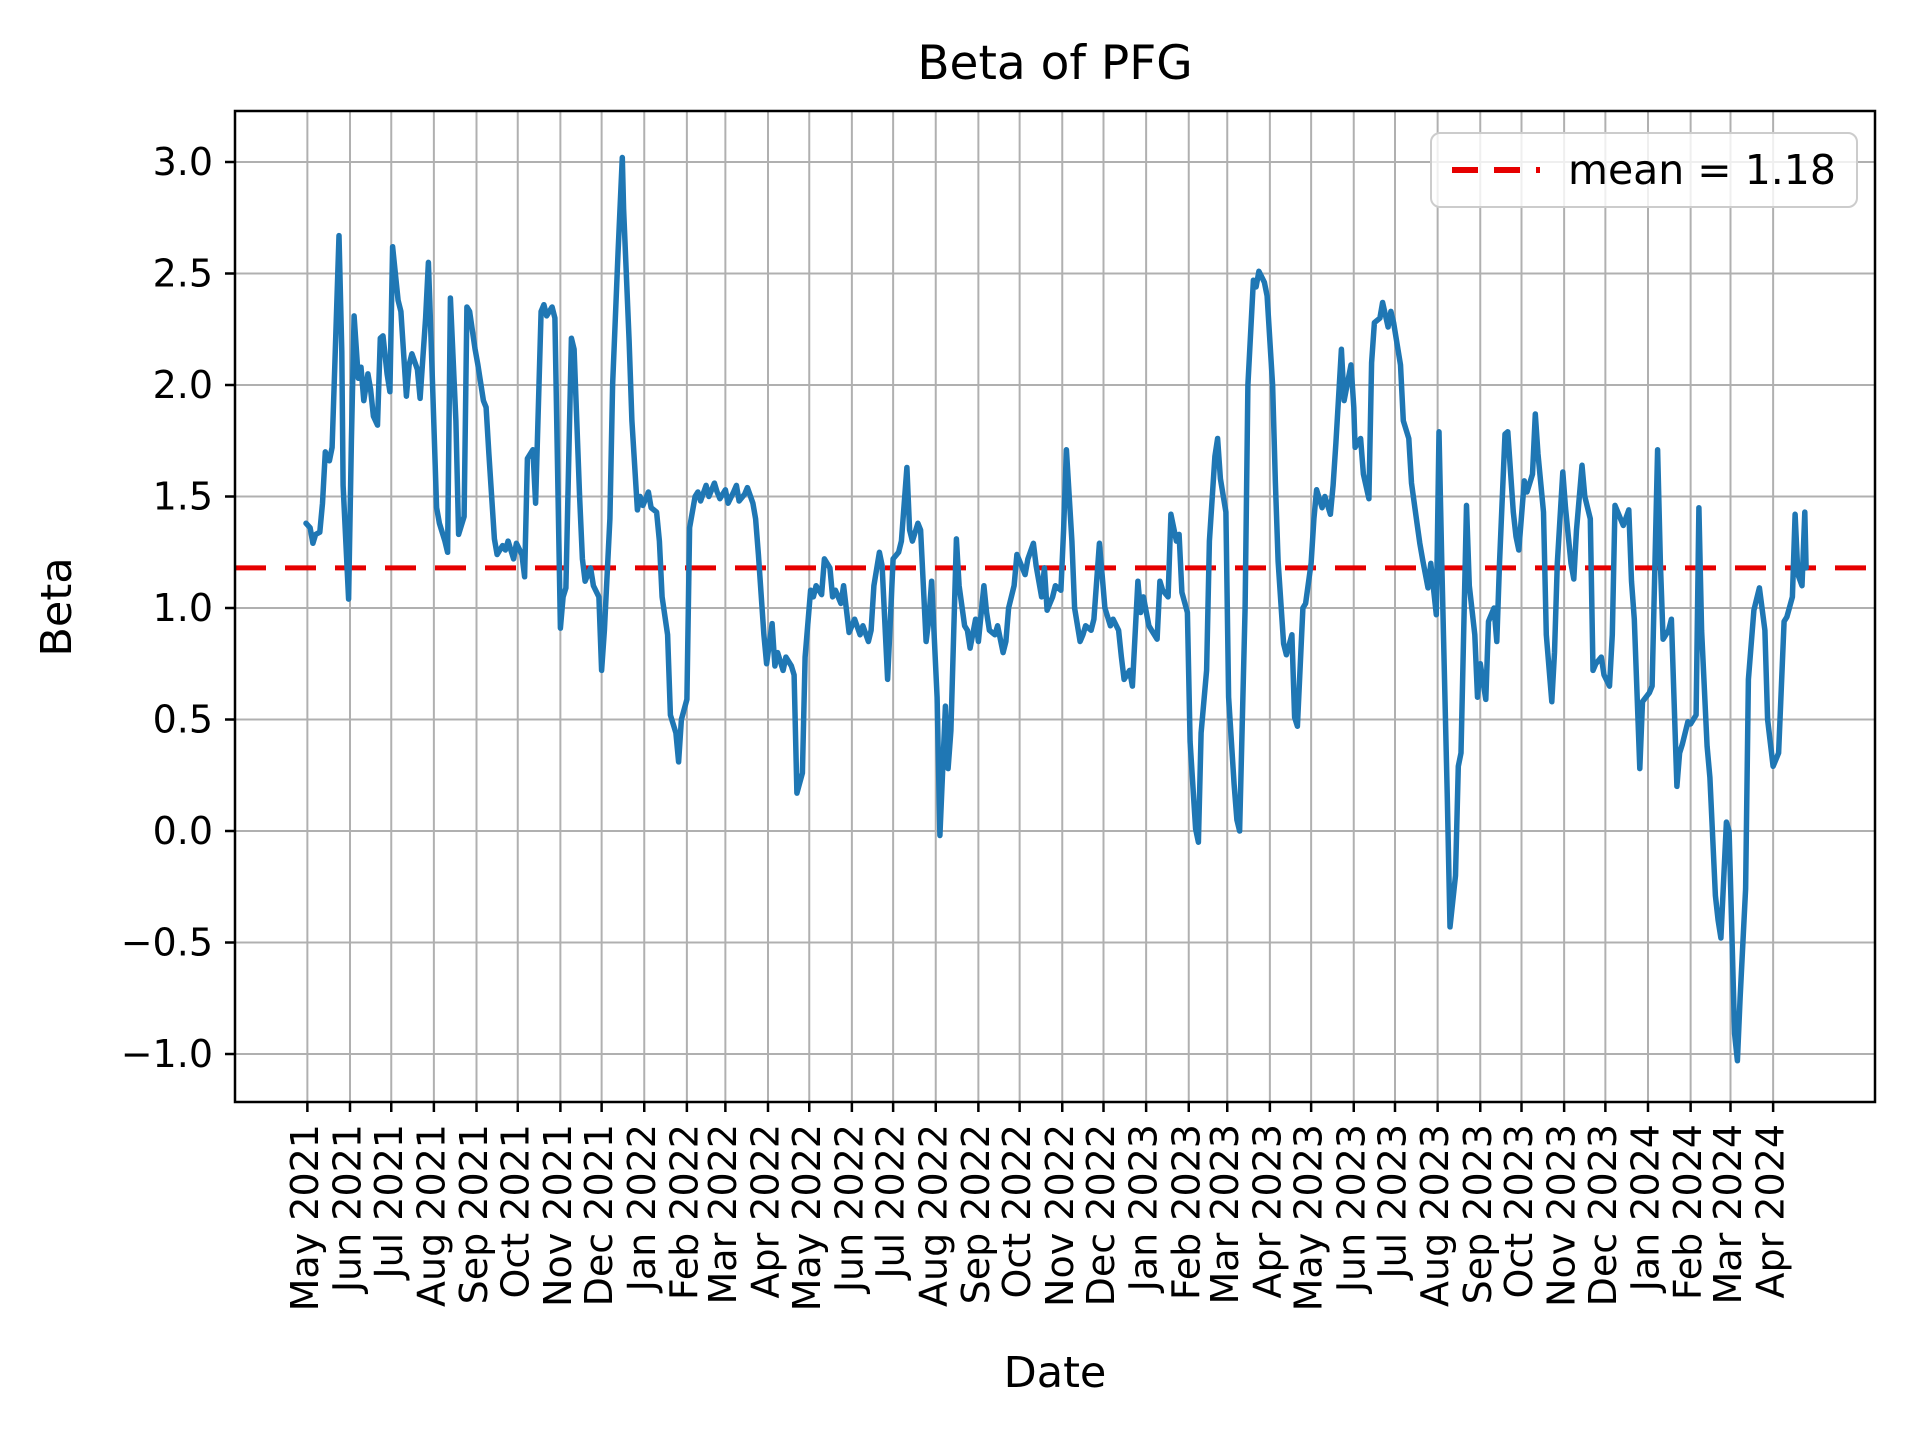 This screenshot has width=1920, height=1440. Describe the element at coordinates (1771, 1211) in the screenshot. I see `x-tick-label: Apr 2024` at that location.